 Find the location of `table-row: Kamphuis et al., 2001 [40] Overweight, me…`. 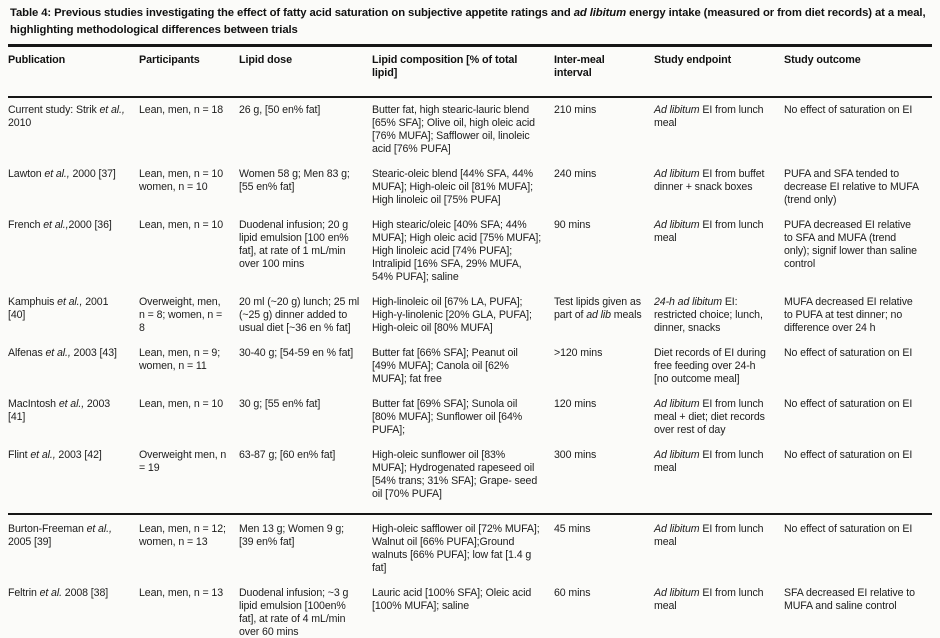

table-row: Kamphuis et al., 2001 [40] Overweight, me… is located at coordinates (470, 315).